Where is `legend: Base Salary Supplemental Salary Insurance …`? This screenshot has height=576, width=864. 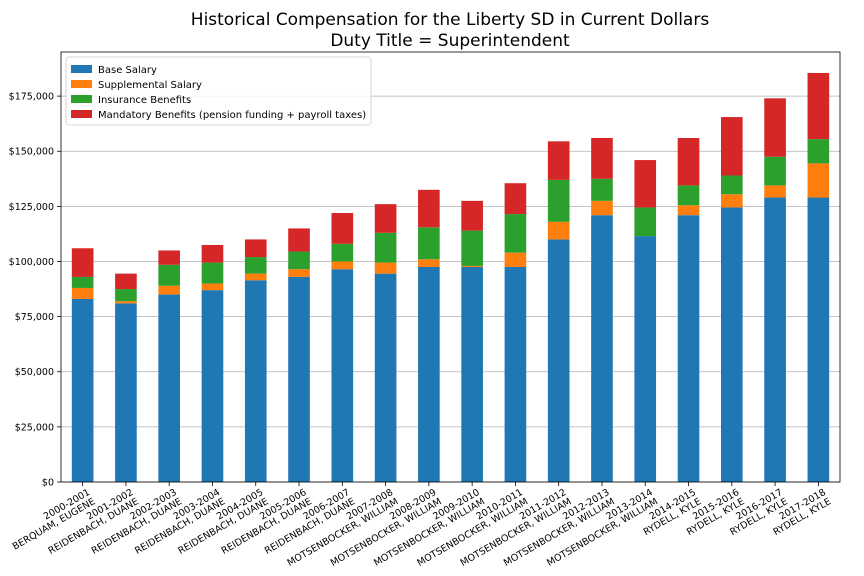 legend: Base Salary Supplemental Salary Insurance … is located at coordinates (218, 91).